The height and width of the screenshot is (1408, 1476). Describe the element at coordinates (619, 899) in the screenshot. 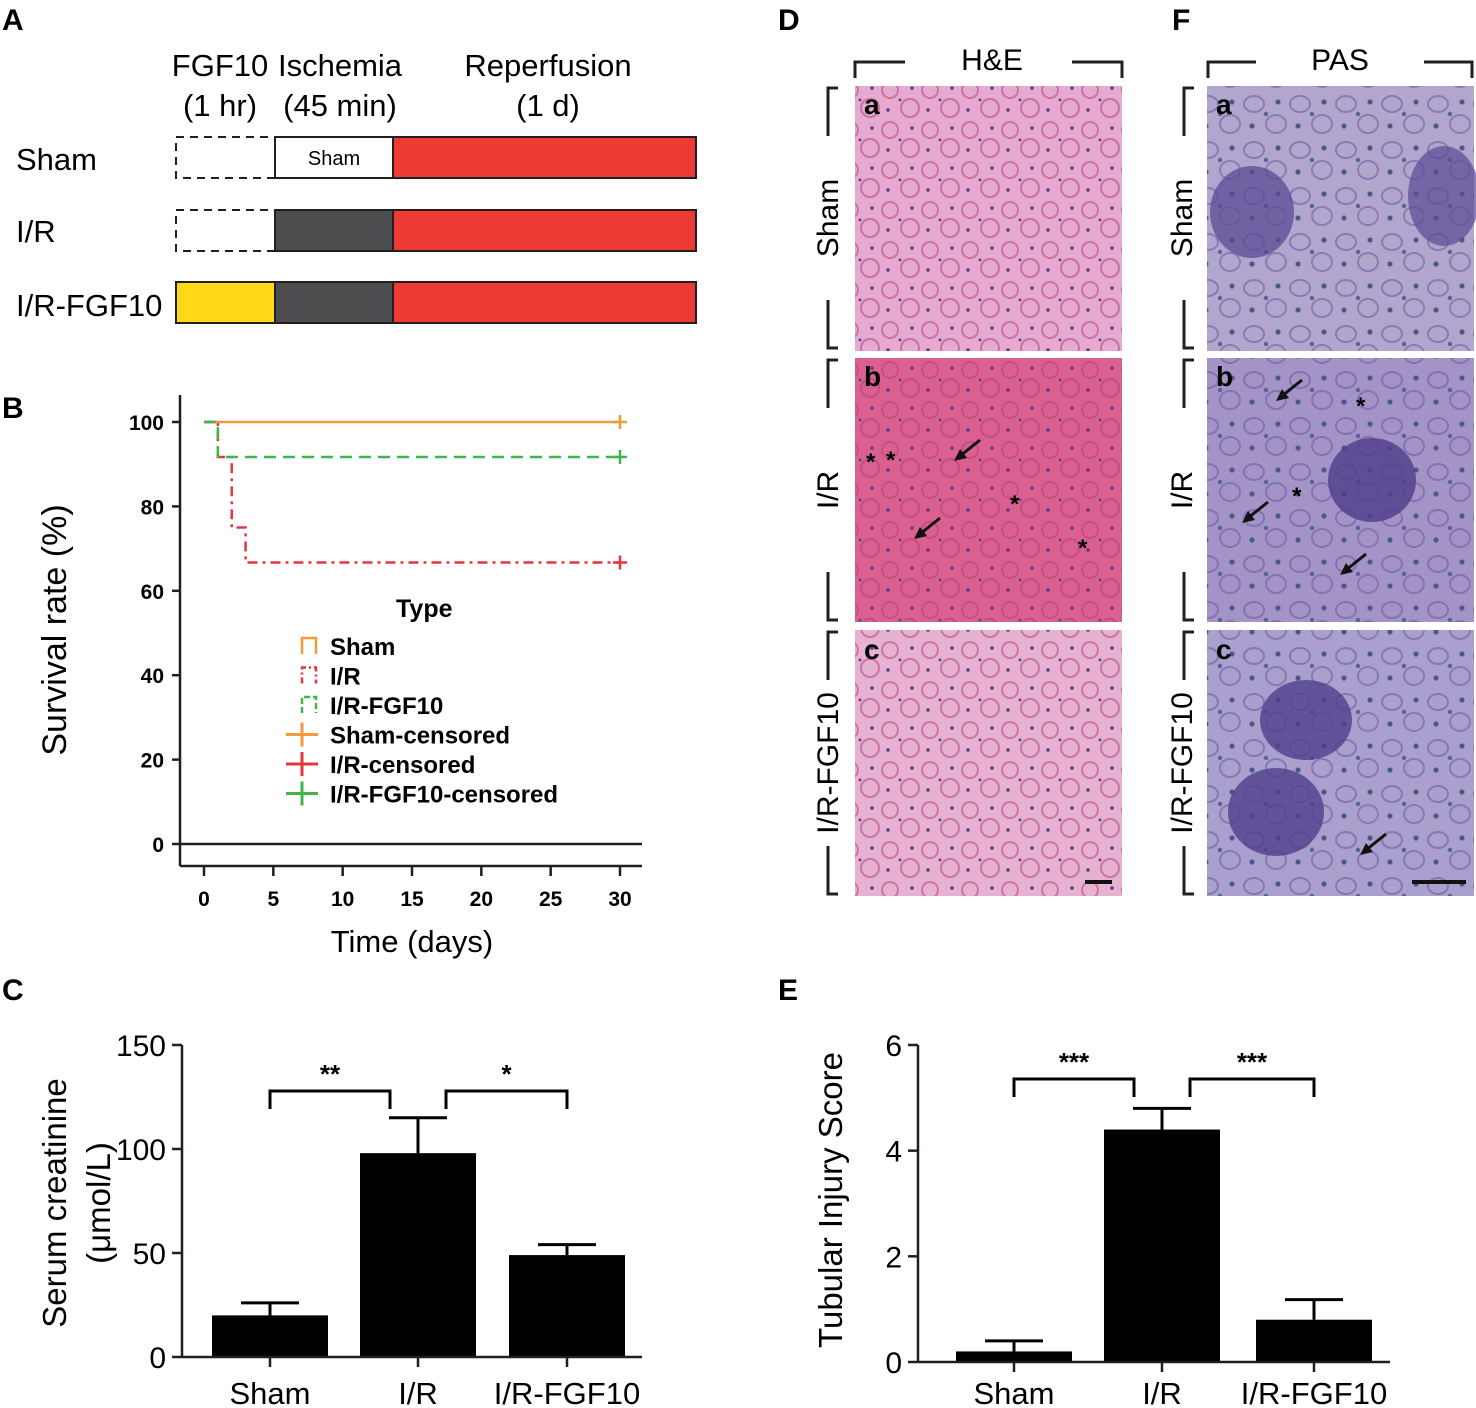

I see `x-tick-label: 30` at that location.